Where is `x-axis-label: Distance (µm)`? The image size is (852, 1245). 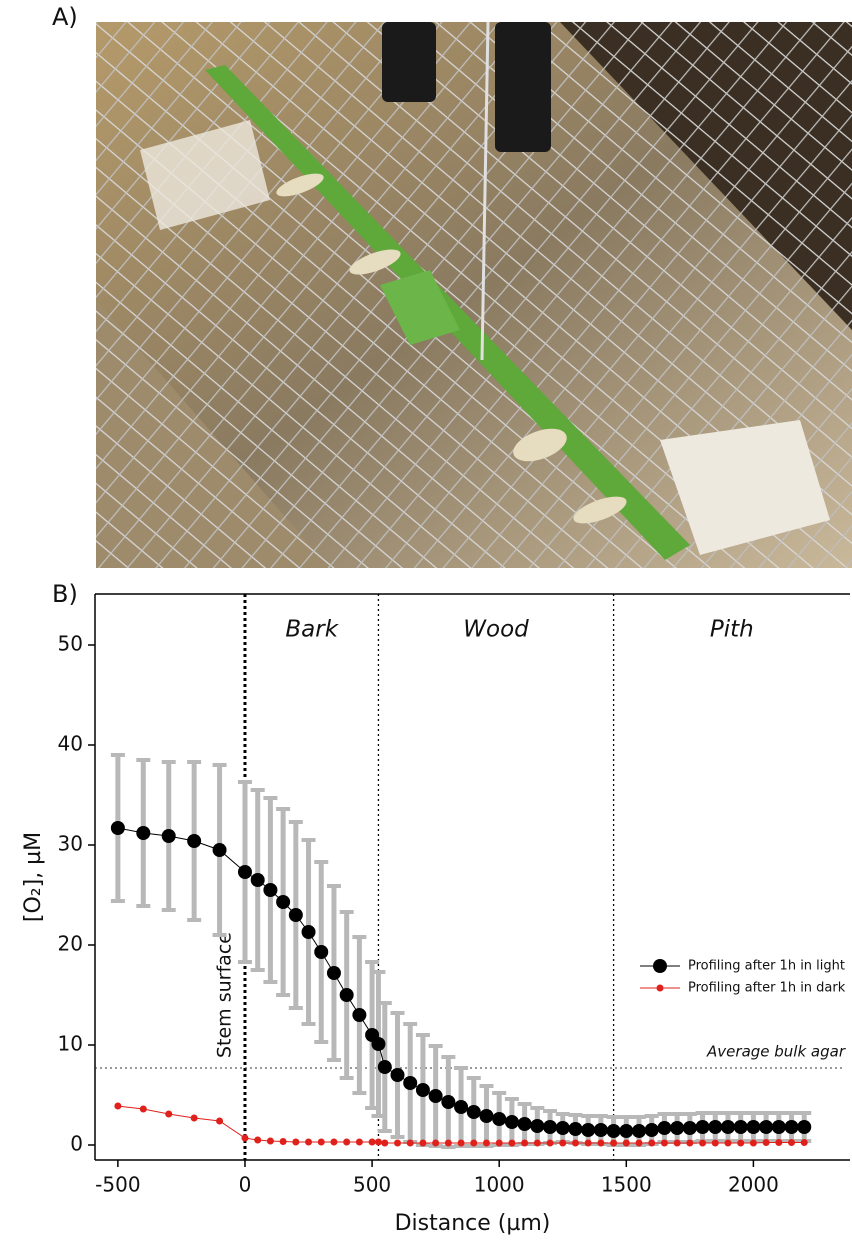 x-axis-label: Distance (µm) is located at coordinates (473, 1223).